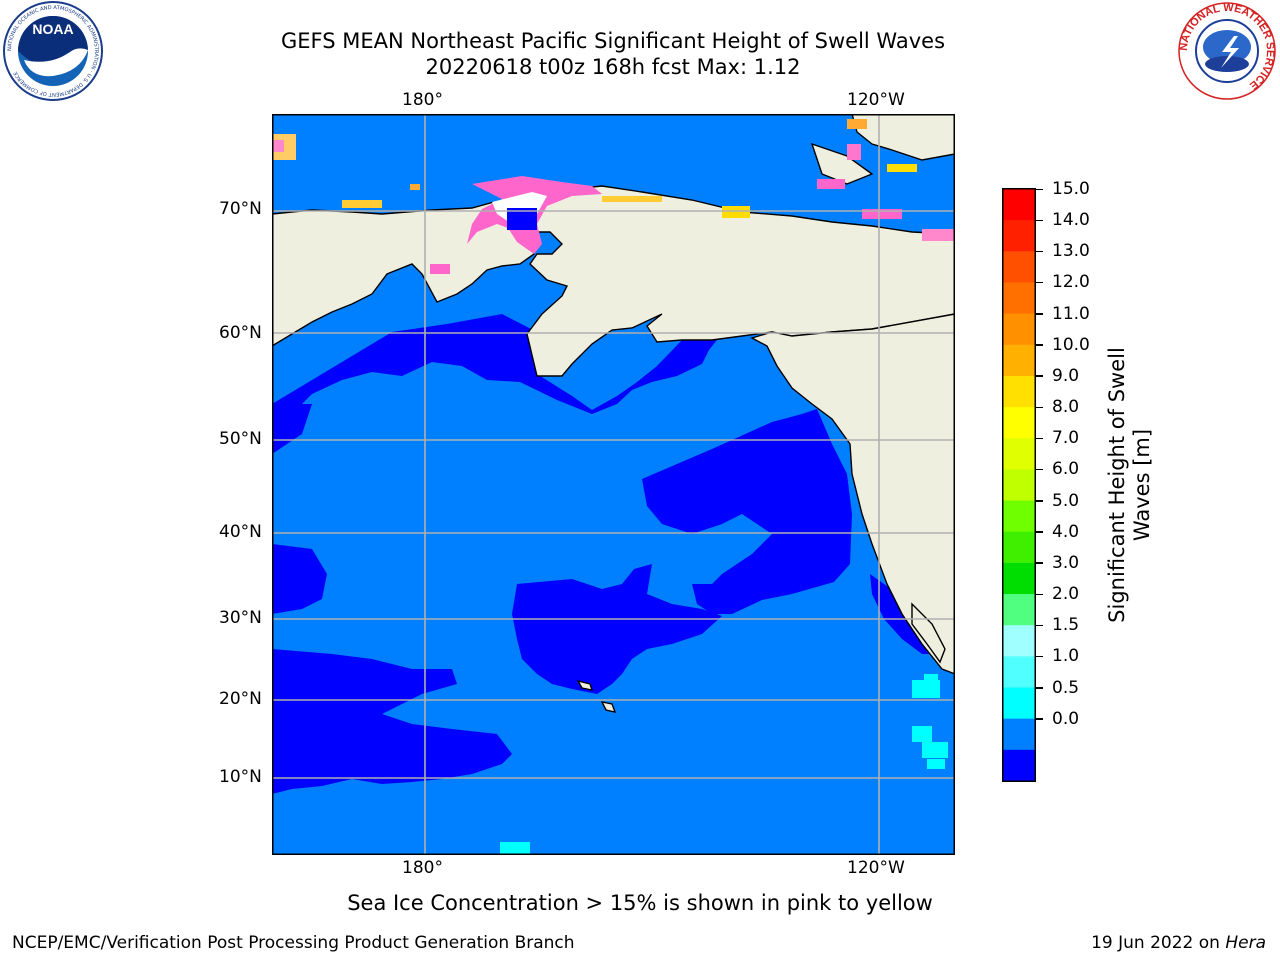  I want to click on colorbar-tick-label: 13.0, so click(1071, 251).